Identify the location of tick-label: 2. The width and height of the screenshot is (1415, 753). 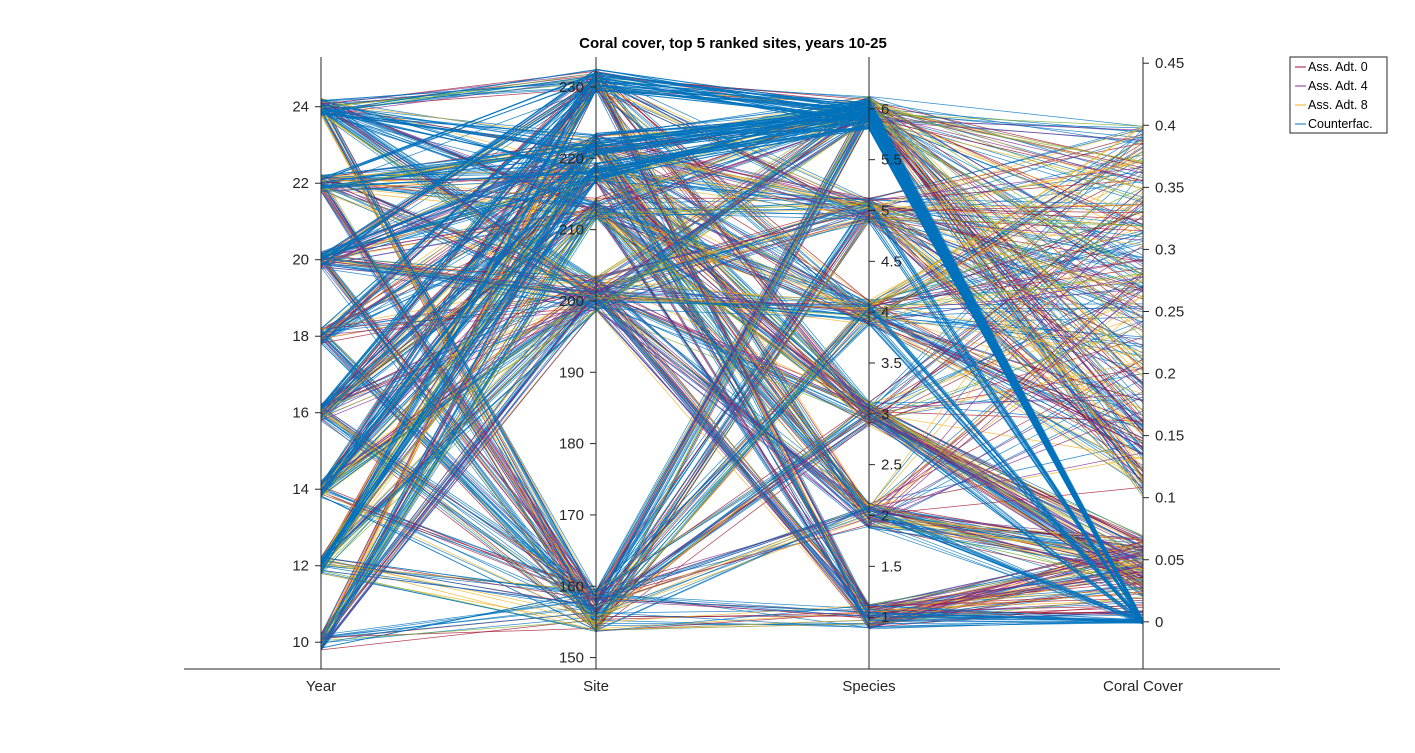
(885, 515).